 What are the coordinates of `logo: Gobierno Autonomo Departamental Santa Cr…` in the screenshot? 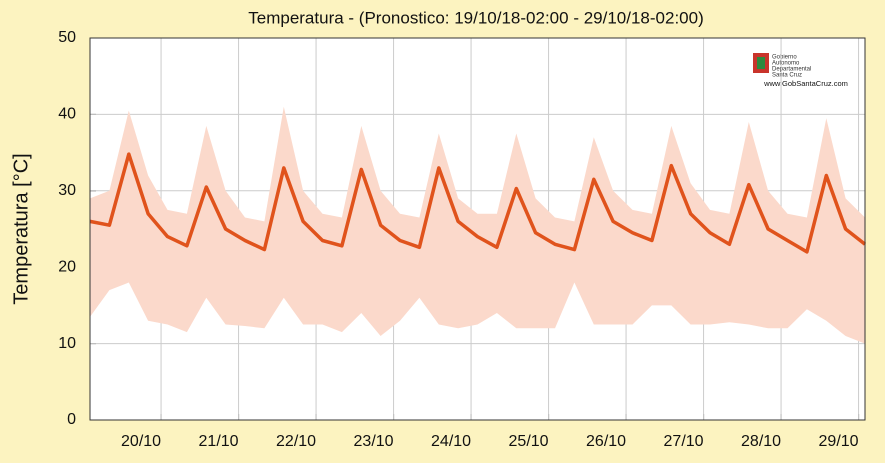 It's located at (800, 70).